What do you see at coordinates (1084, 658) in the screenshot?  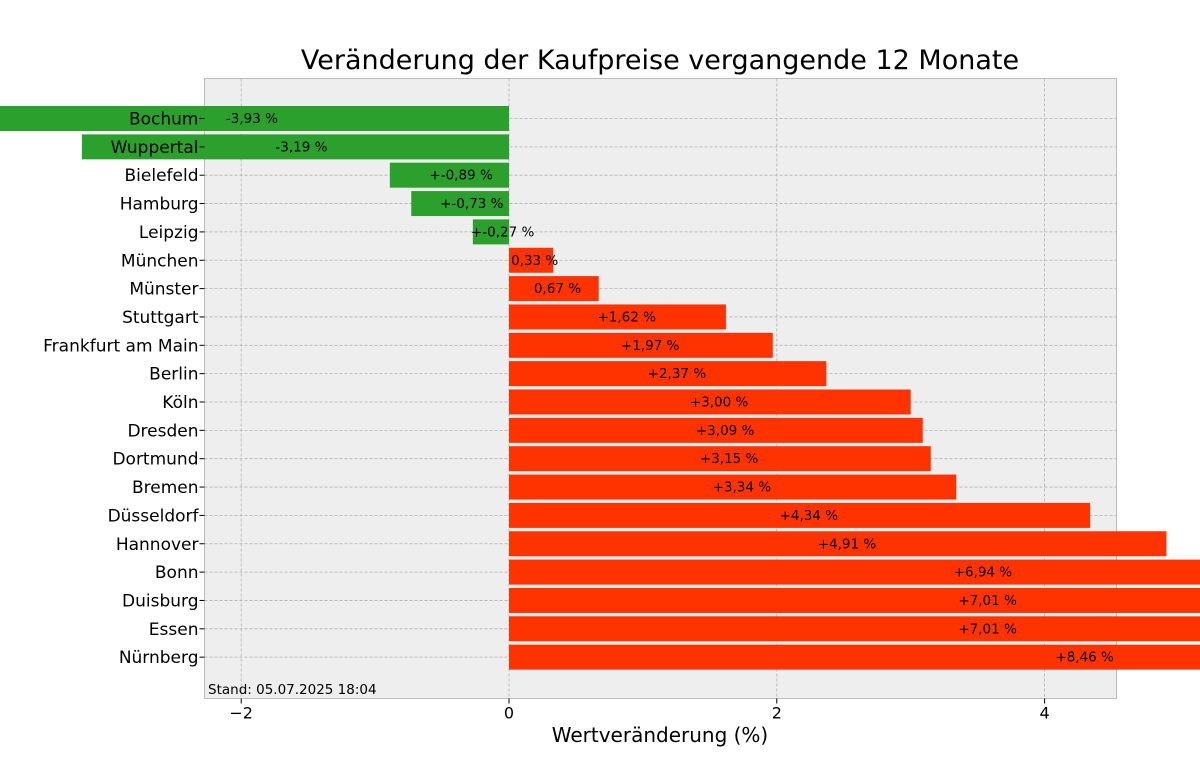 I see `bar-value-label: +8,46 %` at bounding box center [1084, 658].